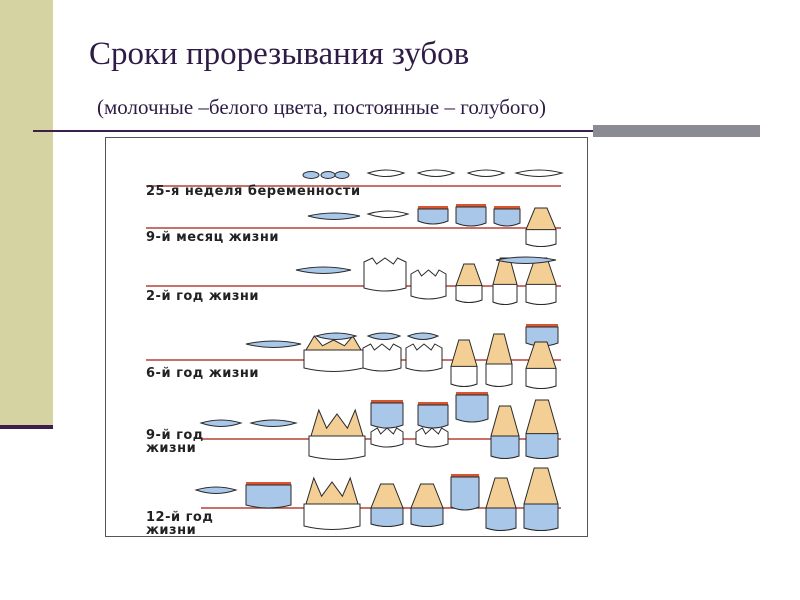 Image resolution: width=800 pixels, height=600 pixels. What do you see at coordinates (26, 214) in the screenshot?
I see `decorative-sidebar` at bounding box center [26, 214].